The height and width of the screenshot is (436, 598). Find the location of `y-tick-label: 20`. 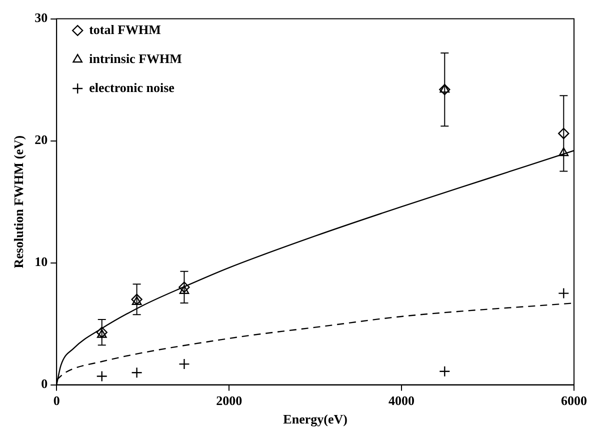

y-tick-label: 20 is located at coordinates (41, 140).